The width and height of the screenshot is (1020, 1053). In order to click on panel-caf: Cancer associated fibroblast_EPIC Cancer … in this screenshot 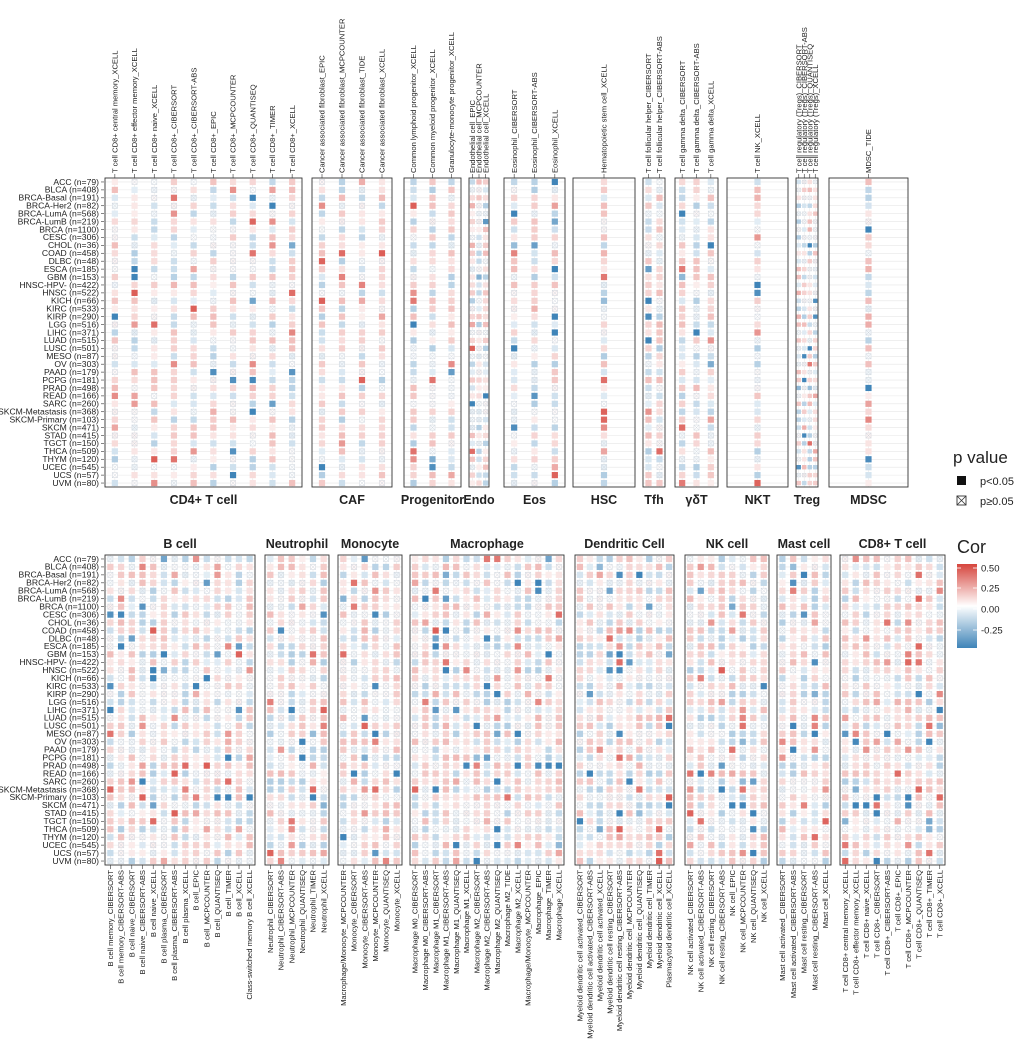, I will do `click(352, 262)`.